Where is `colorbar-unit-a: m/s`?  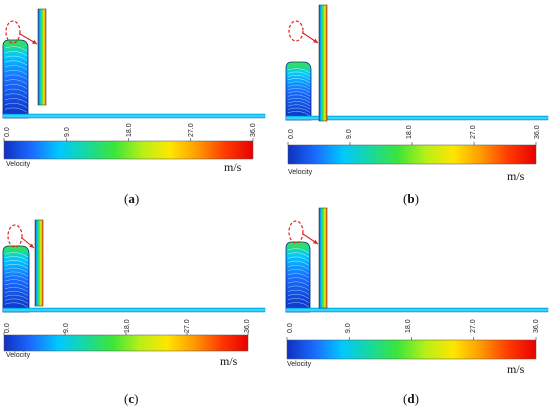 colorbar-unit-a: m/s is located at coordinates (233, 167).